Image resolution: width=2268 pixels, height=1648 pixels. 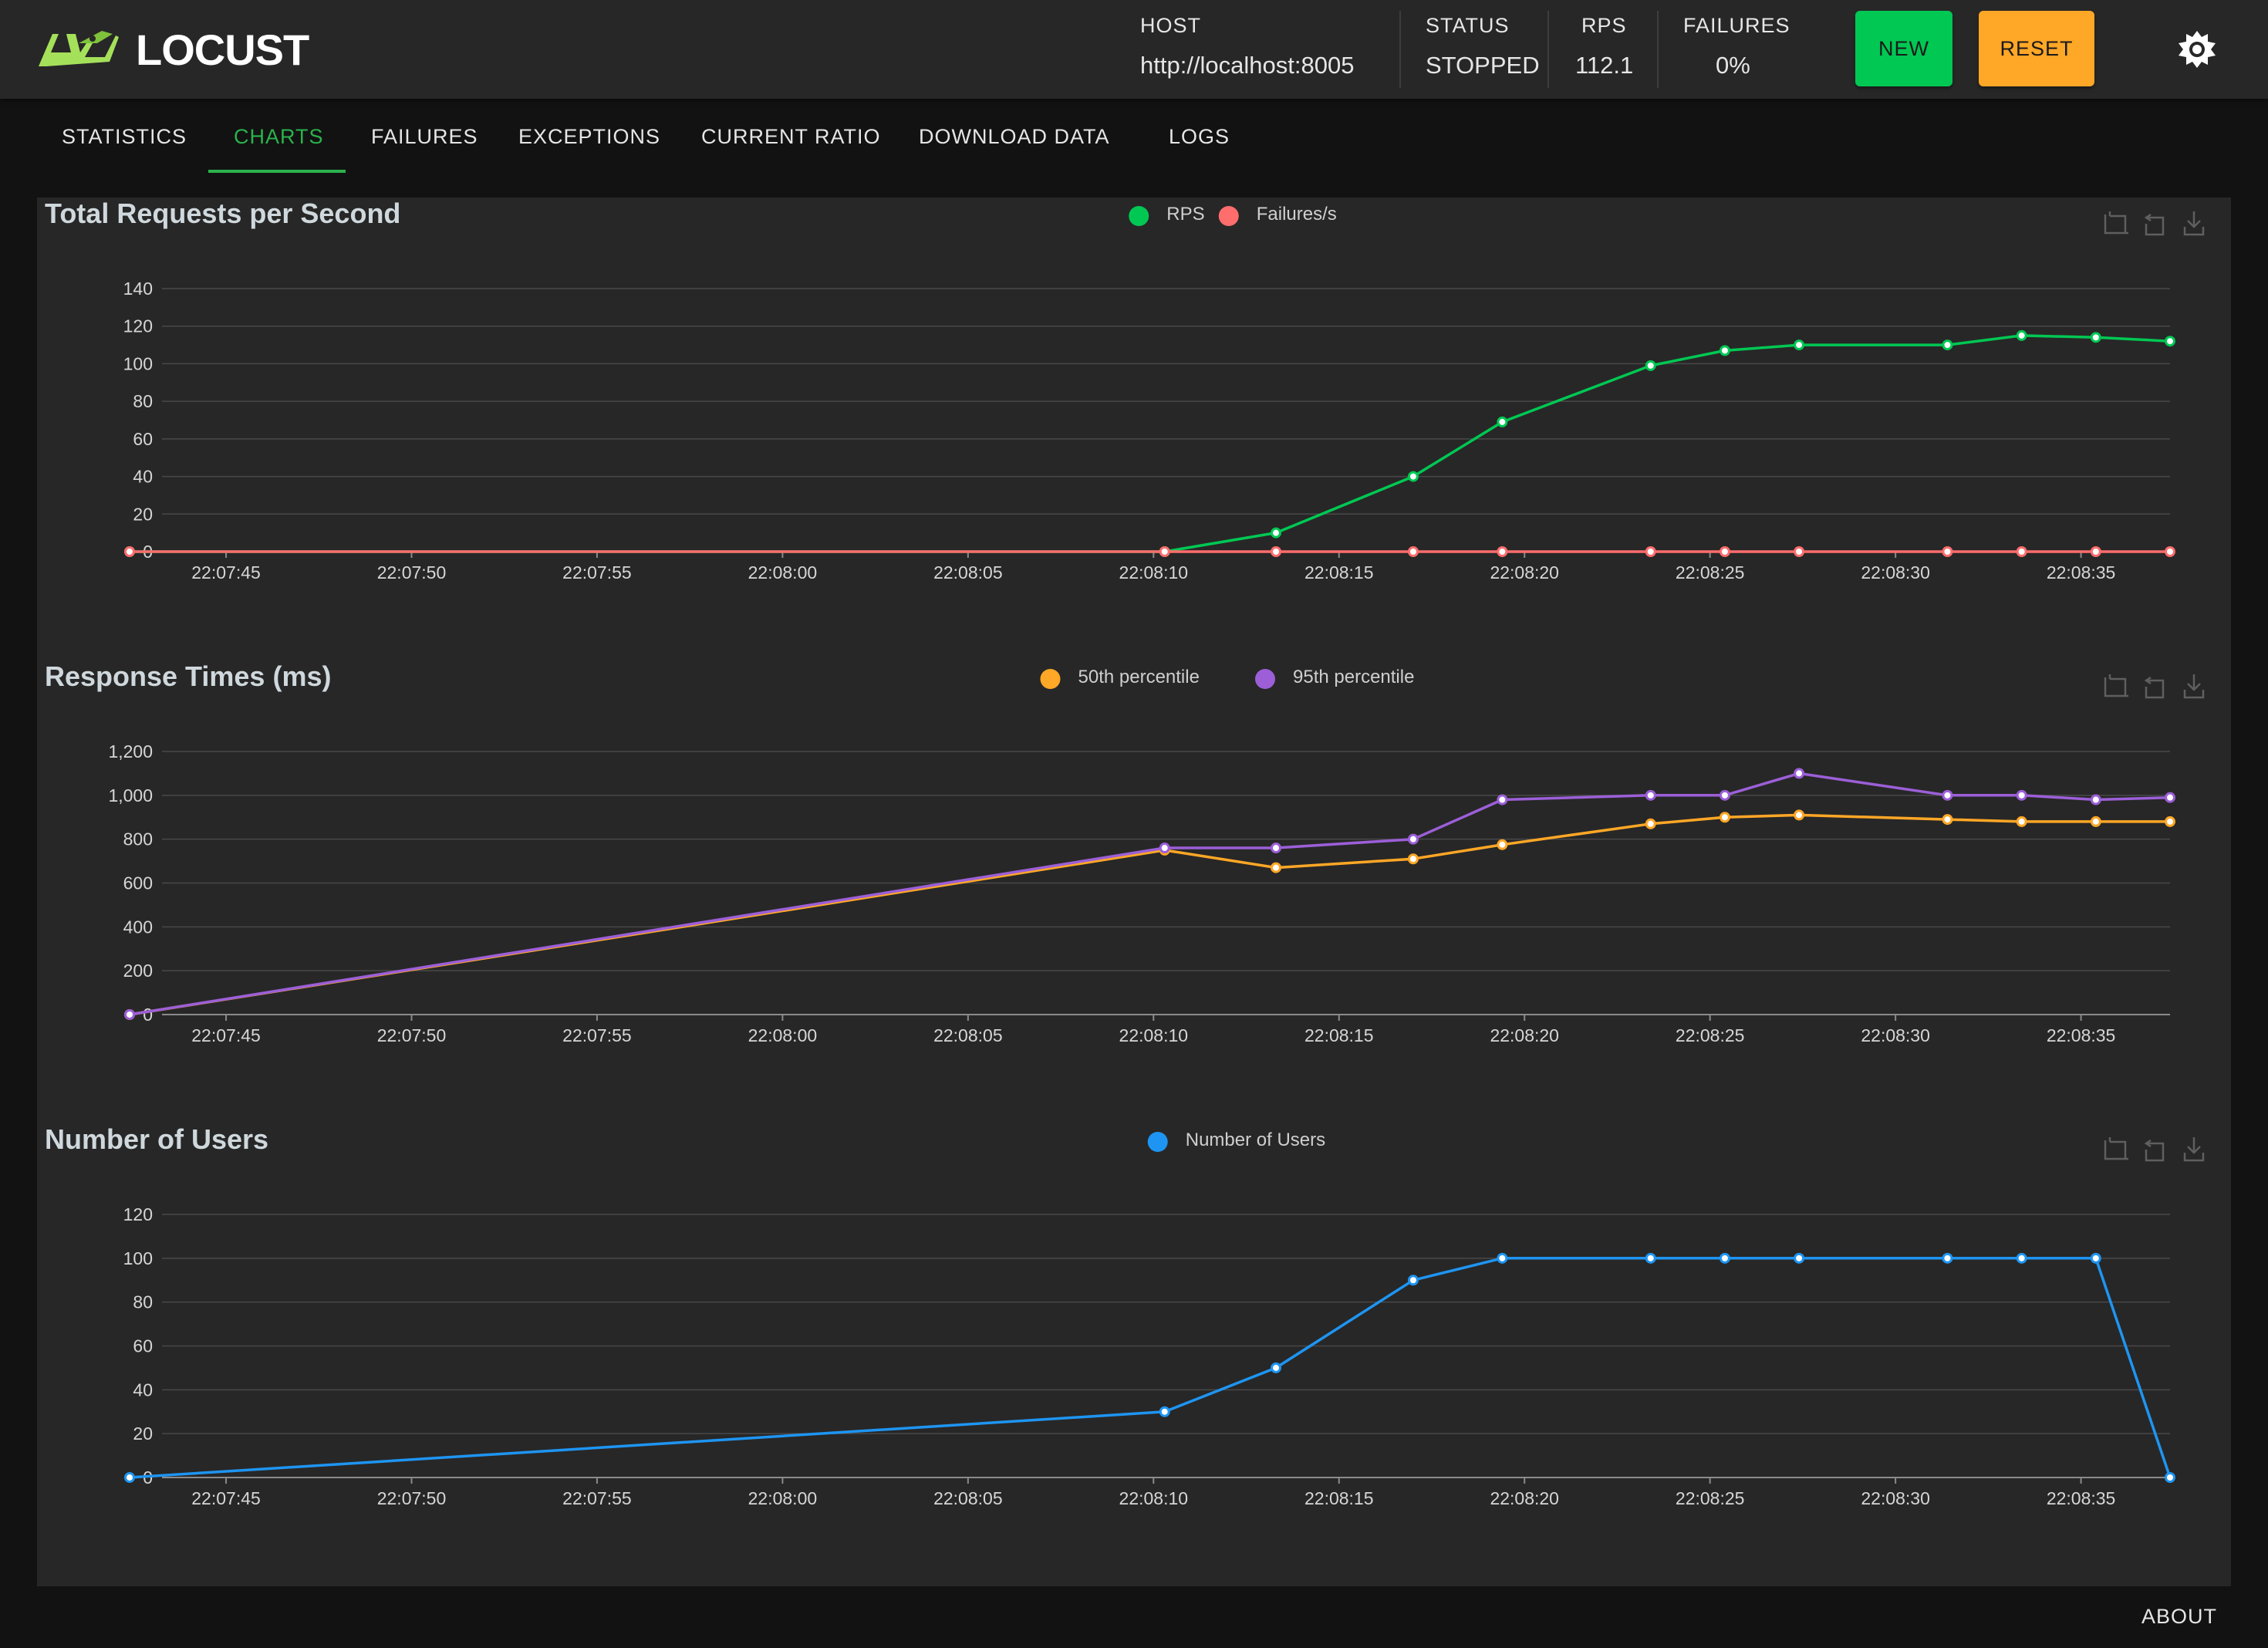 I want to click on legend-marker, so click(x=1265, y=679).